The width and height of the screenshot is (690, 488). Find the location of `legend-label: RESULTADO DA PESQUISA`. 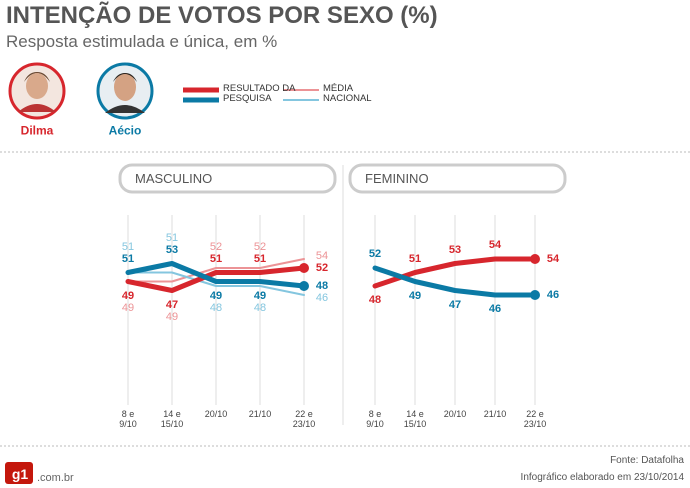

legend-label: RESULTADO DA PESQUISA is located at coordinates (259, 94).